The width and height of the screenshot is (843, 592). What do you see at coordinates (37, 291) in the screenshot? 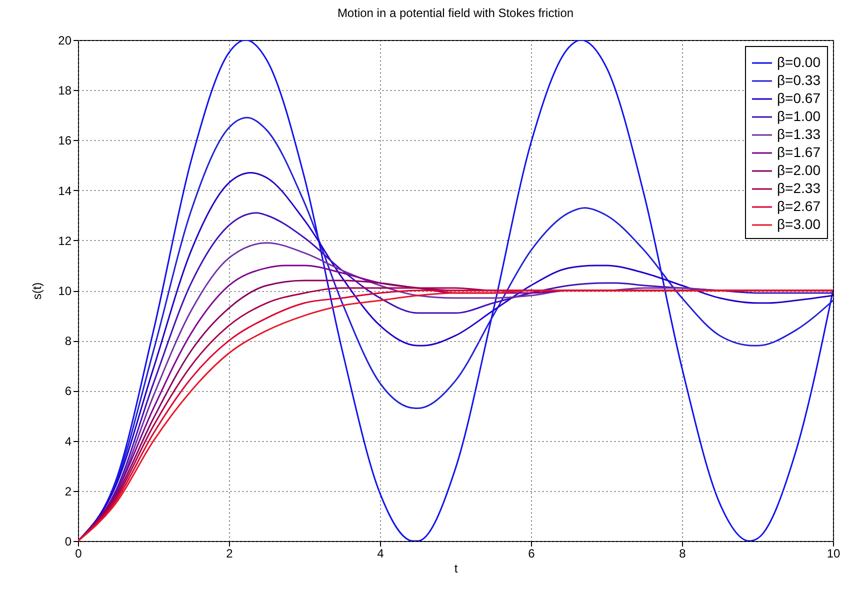
I see `y-axis-title: s(t)` at bounding box center [37, 291].